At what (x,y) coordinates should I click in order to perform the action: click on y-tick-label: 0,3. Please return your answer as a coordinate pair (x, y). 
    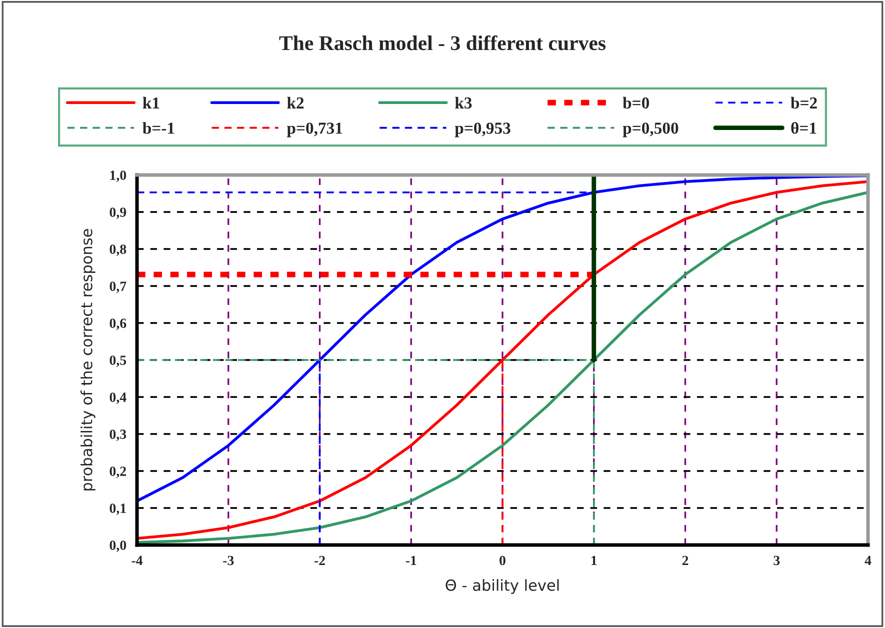
    Looking at the image, I should click on (118, 435).